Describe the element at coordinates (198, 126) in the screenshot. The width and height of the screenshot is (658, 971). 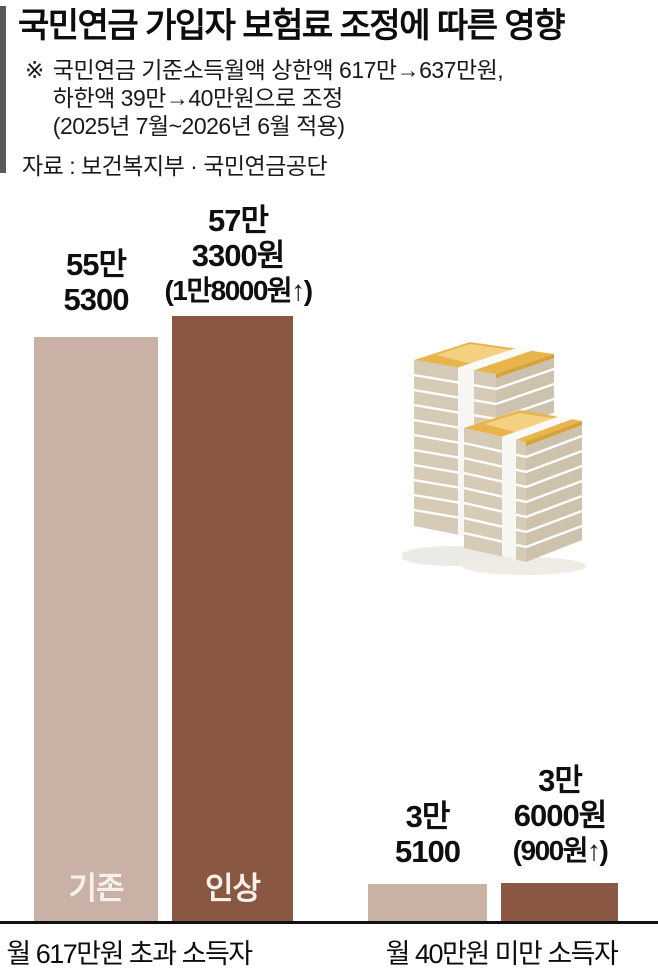
I see `note-line: (2025년 7월~2026년 6월 적용)` at that location.